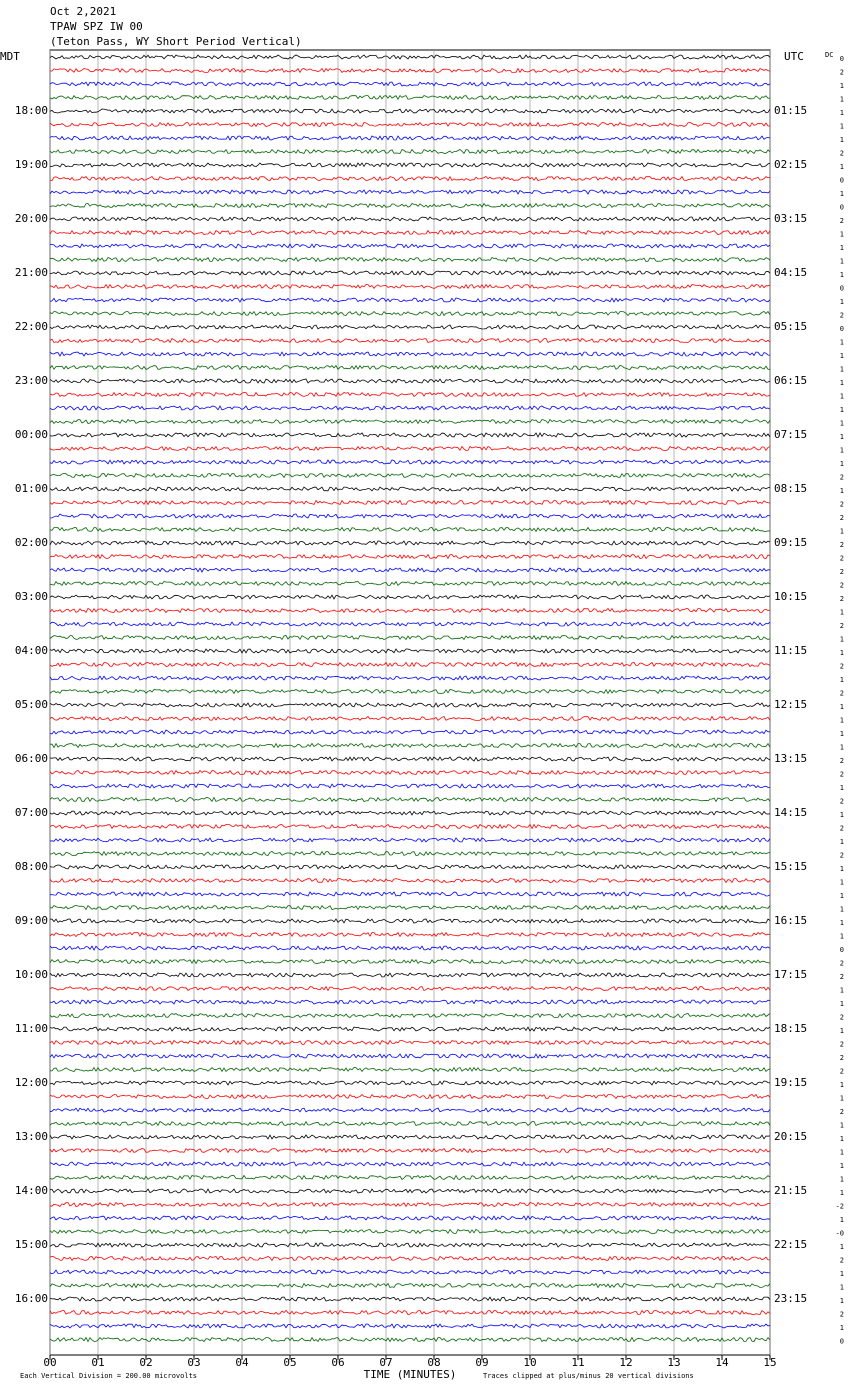  Describe the element at coordinates (790, 1244) in the screenshot. I see `right-time-label: 22:15` at that location.